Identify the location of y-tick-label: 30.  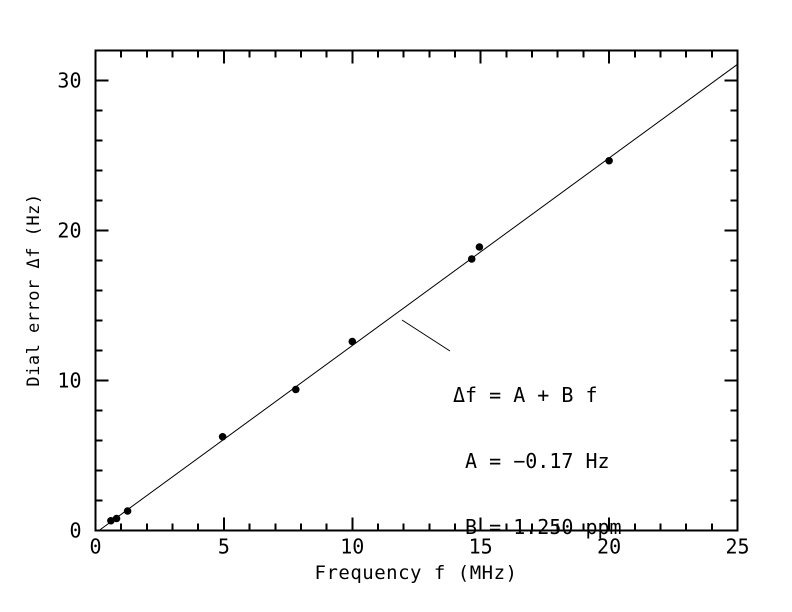
(69, 81).